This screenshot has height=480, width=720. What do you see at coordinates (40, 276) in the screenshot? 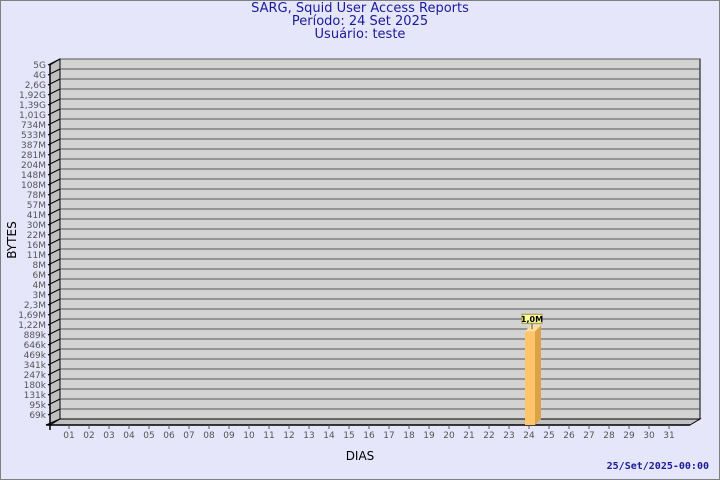
I see `y-tick-label: 6M` at bounding box center [40, 276].